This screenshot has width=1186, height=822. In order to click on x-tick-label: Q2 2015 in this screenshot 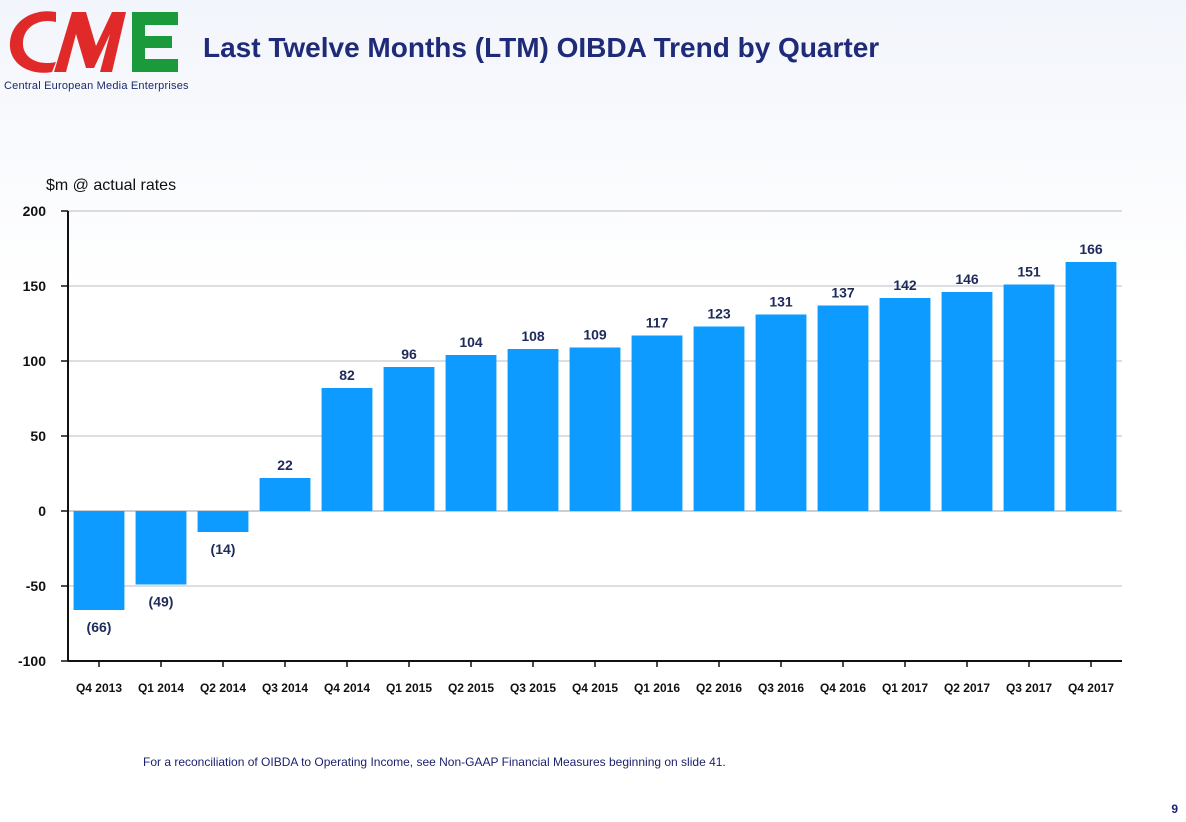, I will do `click(471, 688)`.